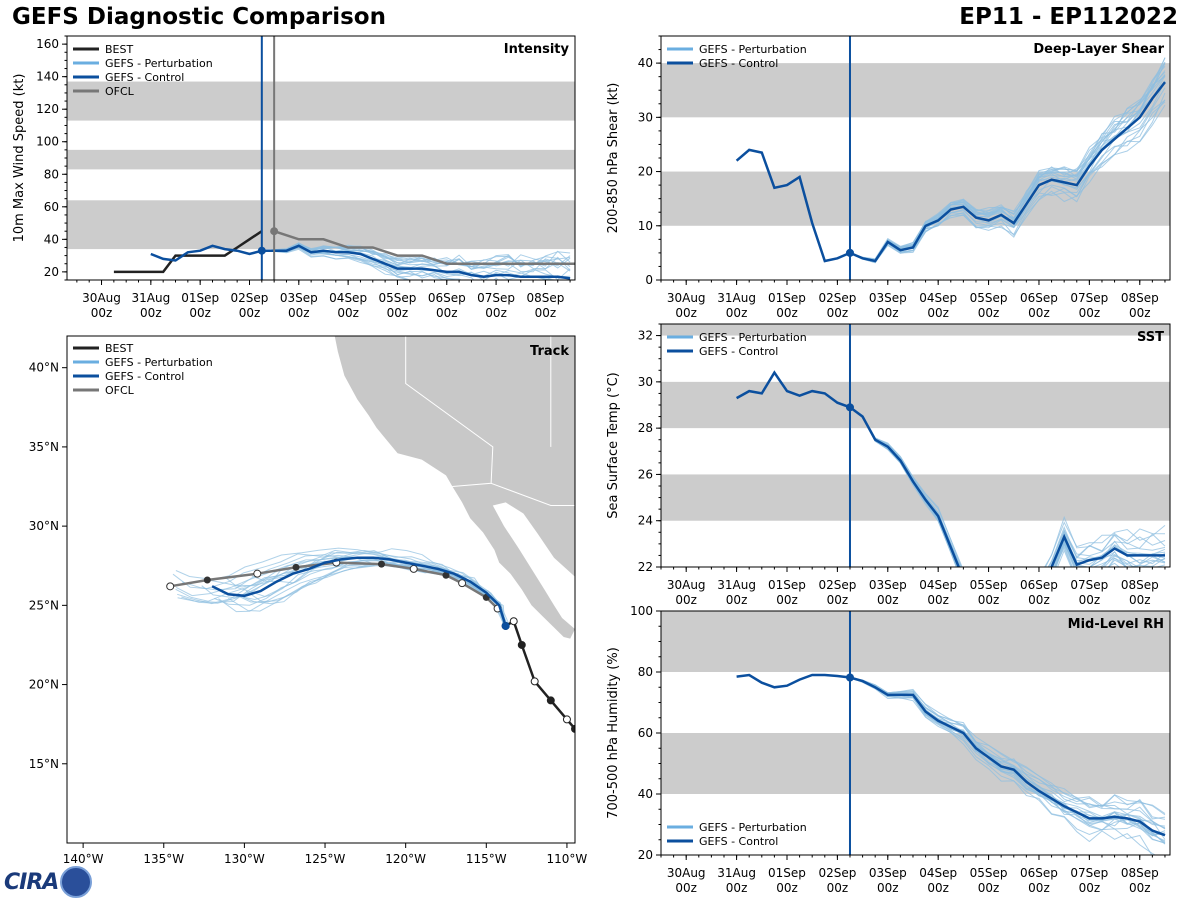  I want to click on intensity-ytick-label: 60, so click(51, 207).